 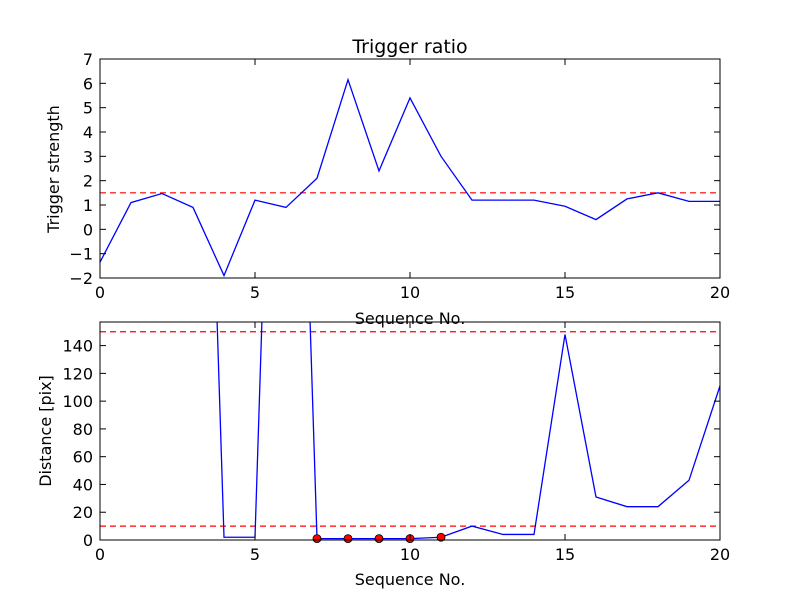 What do you see at coordinates (88, 205) in the screenshot?
I see `y-tick-label: 1` at bounding box center [88, 205].